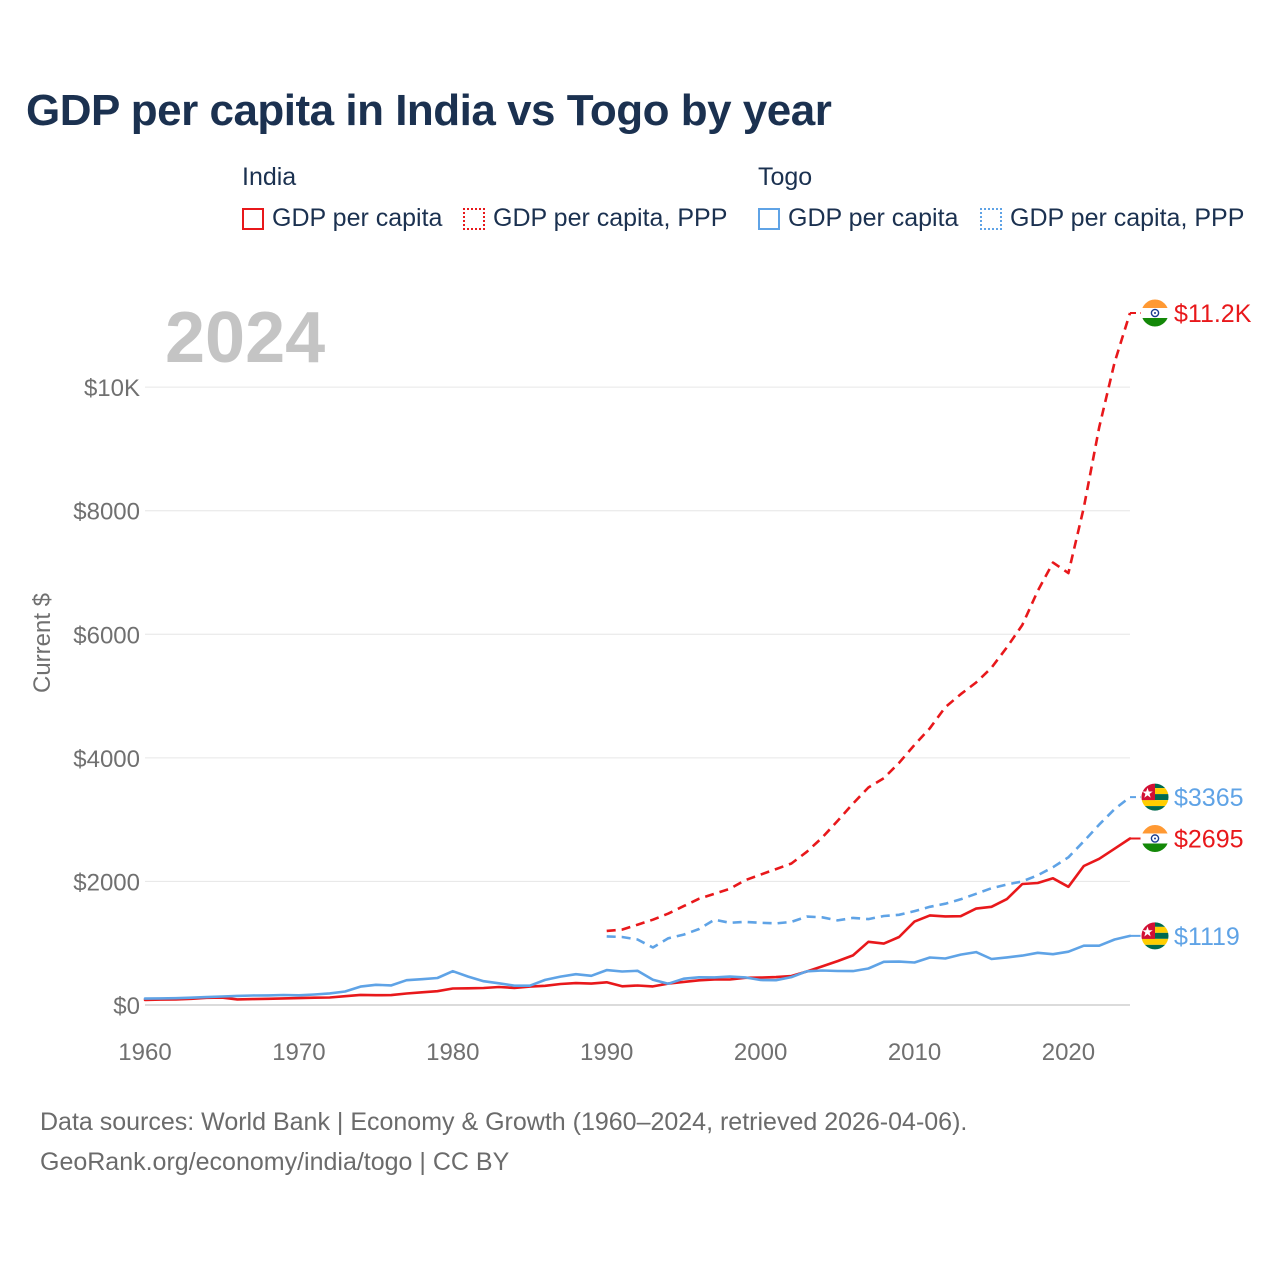 Image resolution: width=1280 pixels, height=1280 pixels. Describe the element at coordinates (785, 177) in the screenshot. I see `legend-group-togo: Togo` at that location.